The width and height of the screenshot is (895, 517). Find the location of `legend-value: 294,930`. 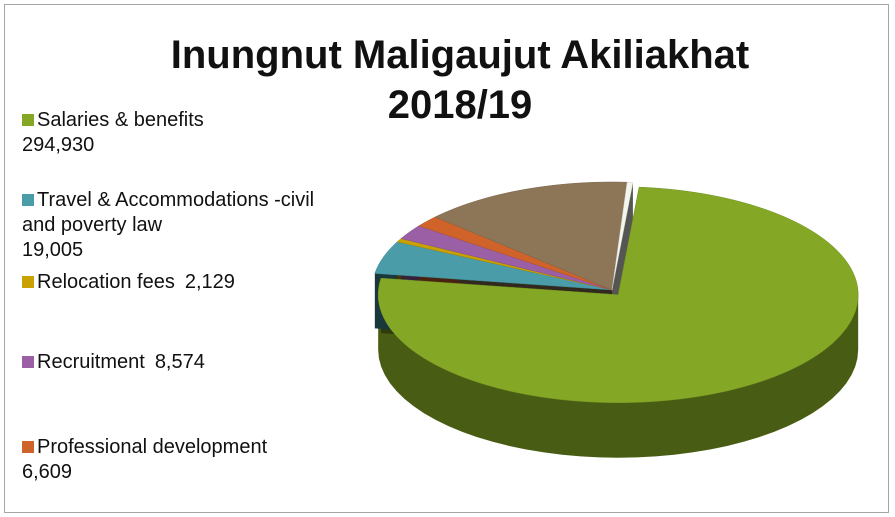

legend-value: 294,930 is located at coordinates (58, 145).